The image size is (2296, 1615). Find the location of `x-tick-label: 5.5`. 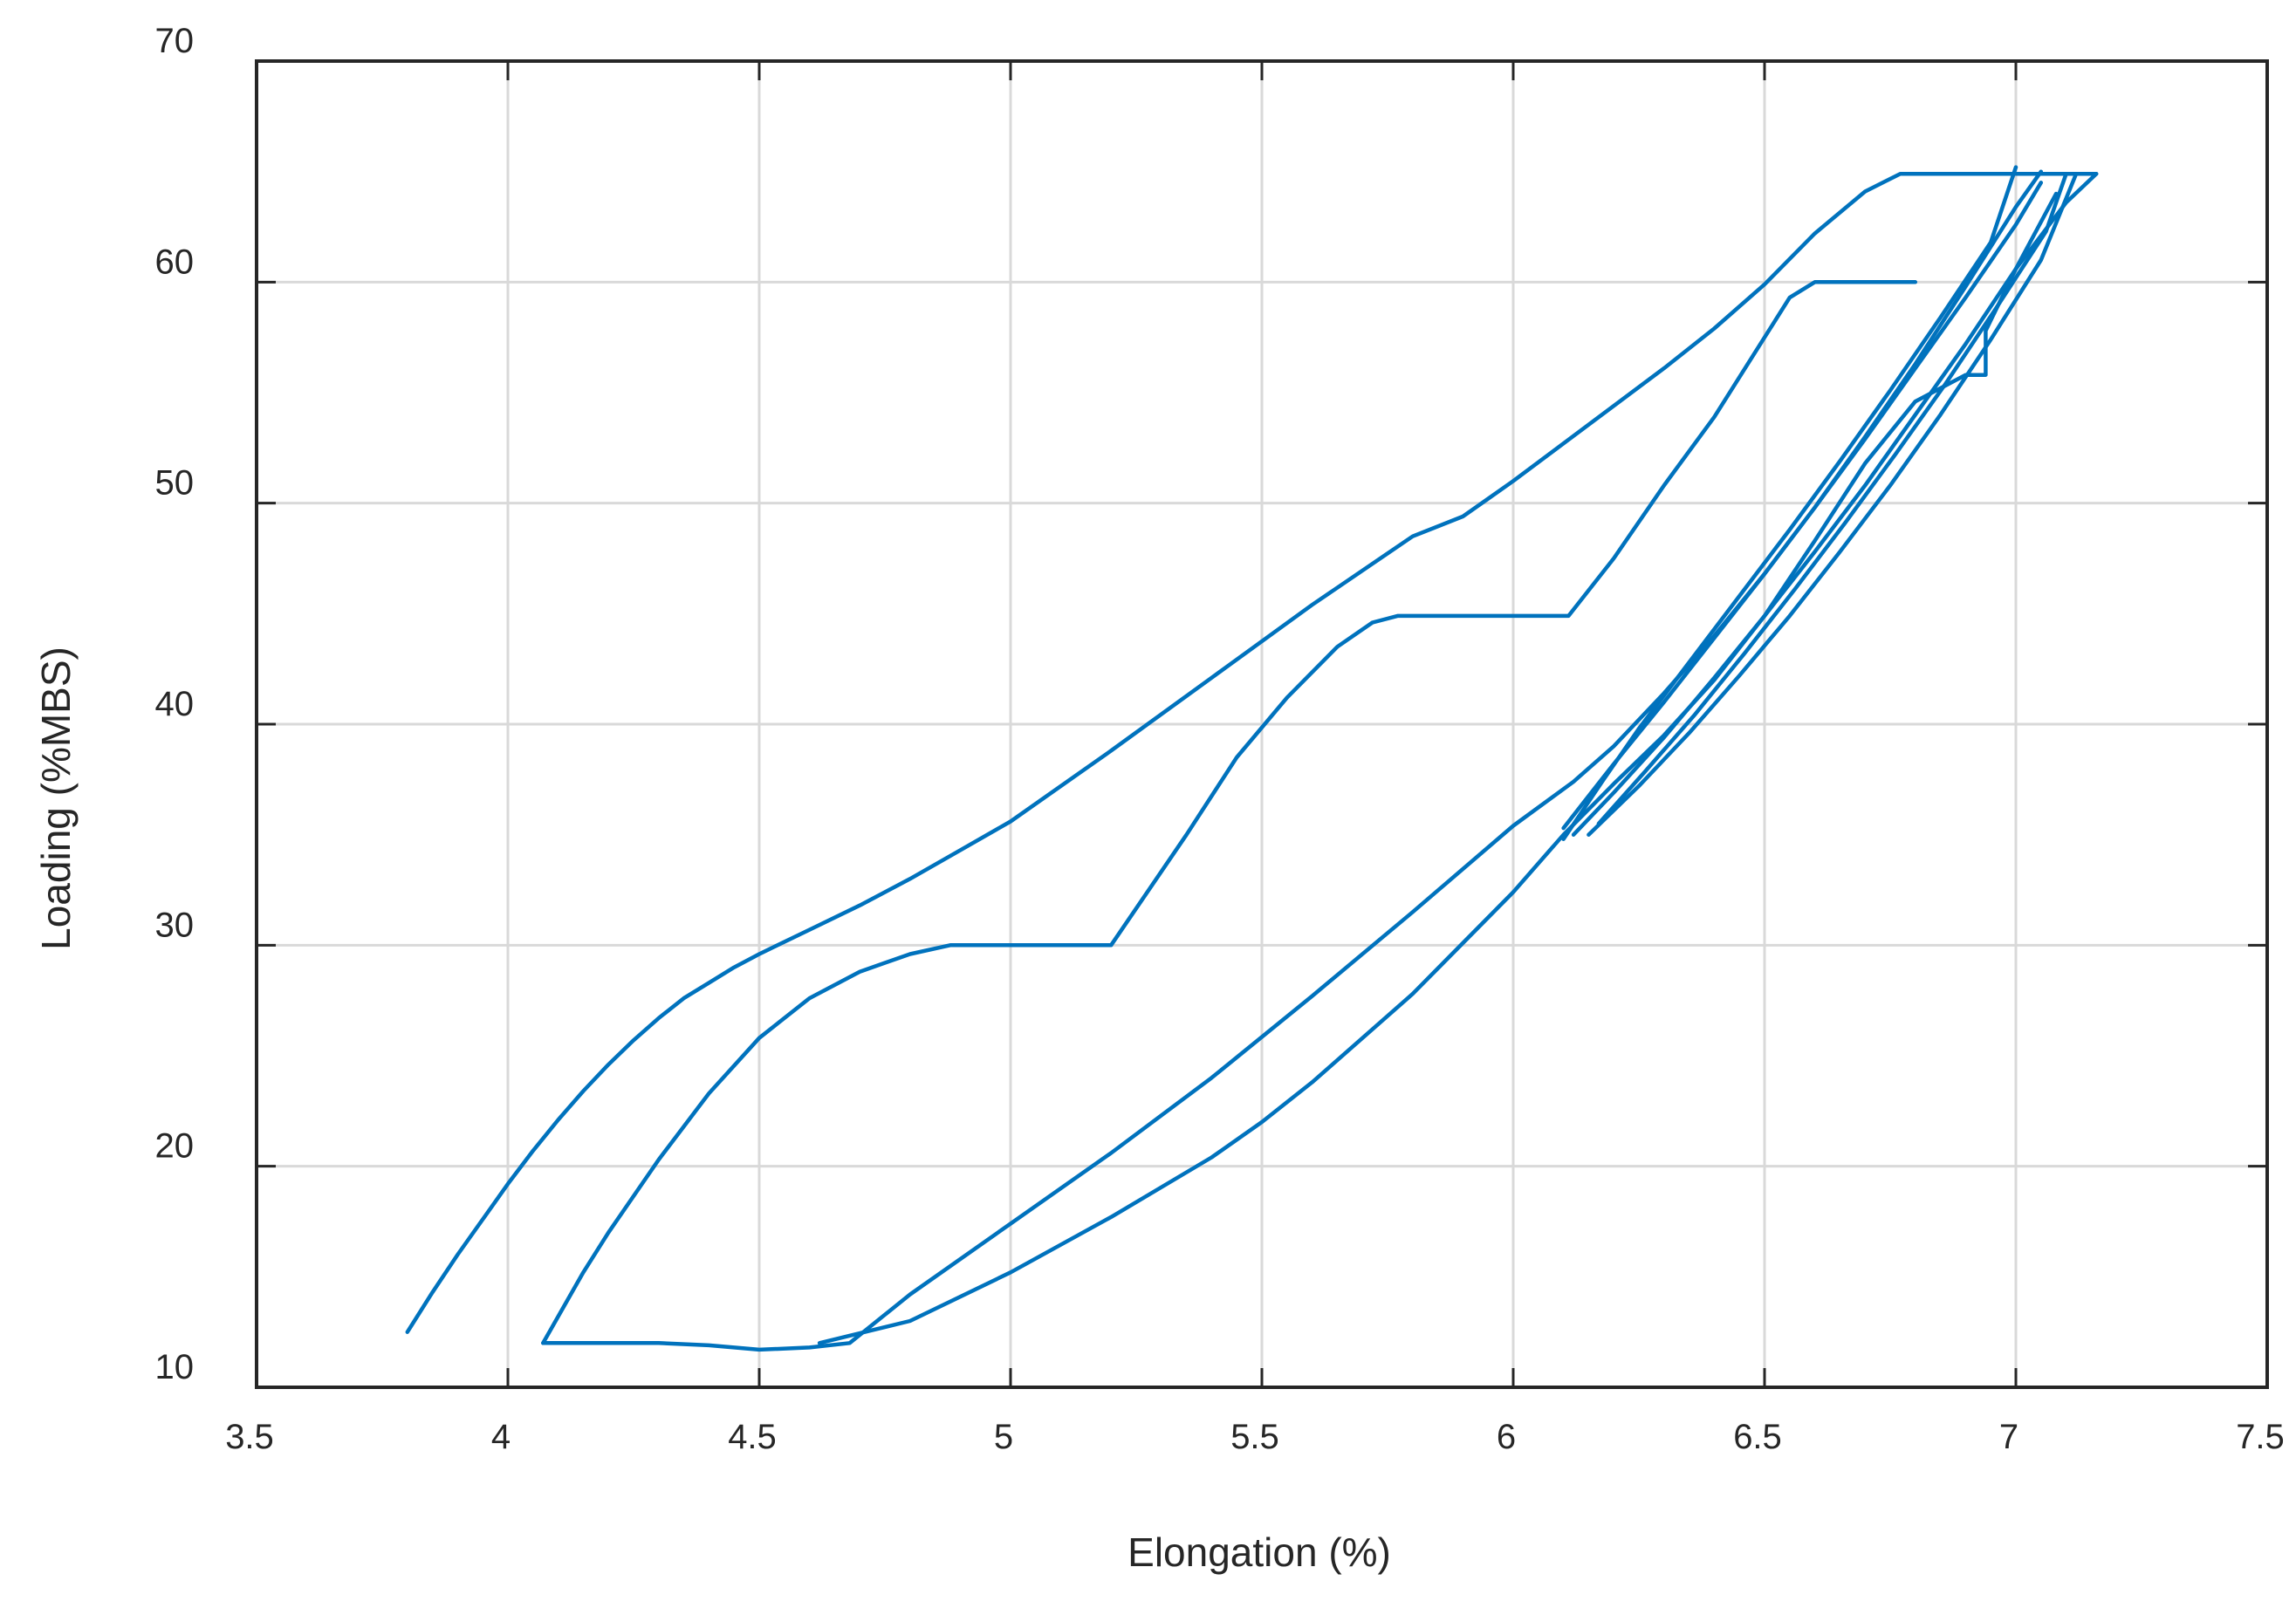

x-tick-label: 5.5 is located at coordinates (1254, 1437).